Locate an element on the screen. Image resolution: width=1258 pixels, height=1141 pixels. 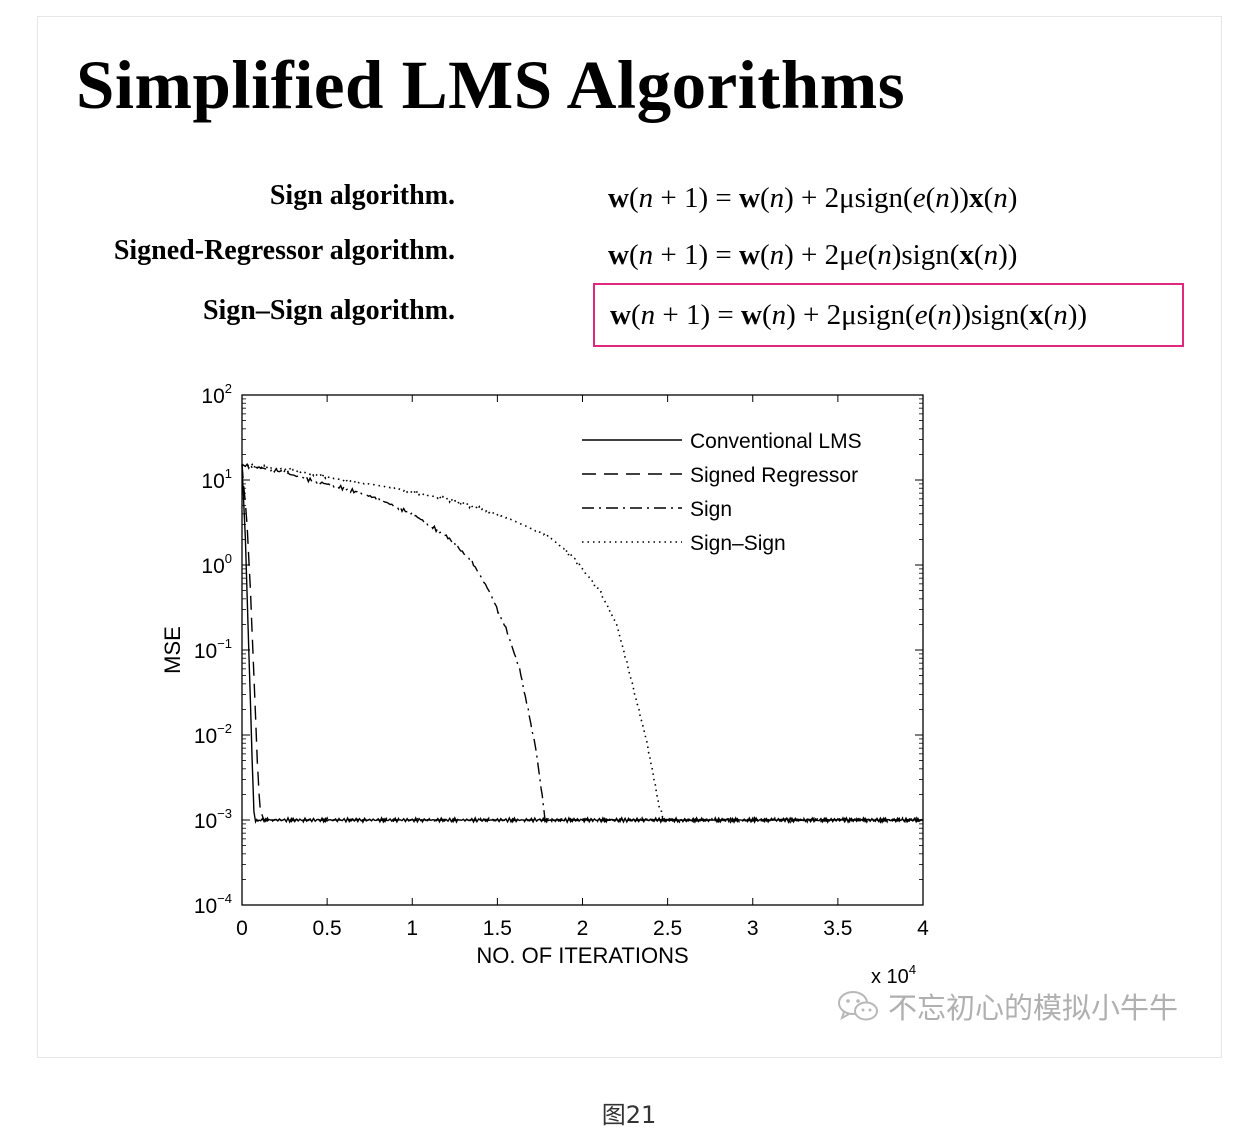
y-tick-label: 10⁻³ is located at coordinates (213, 819).